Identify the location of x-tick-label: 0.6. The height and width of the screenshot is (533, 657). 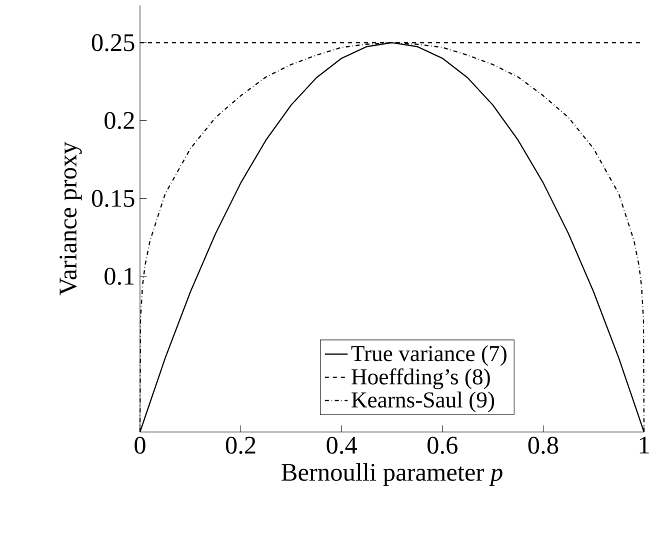
(443, 445).